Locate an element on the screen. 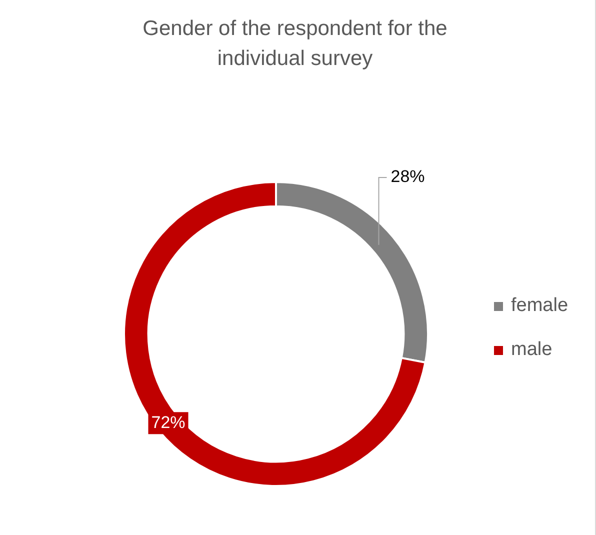 The image size is (596, 535). legend-label: female is located at coordinates (539, 306).